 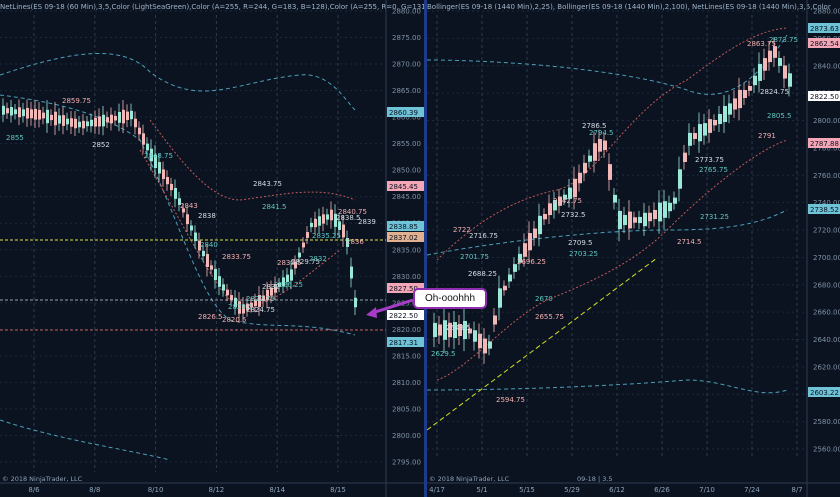 I want to click on y-tick-label: 2875.00, so click(x=406, y=38).